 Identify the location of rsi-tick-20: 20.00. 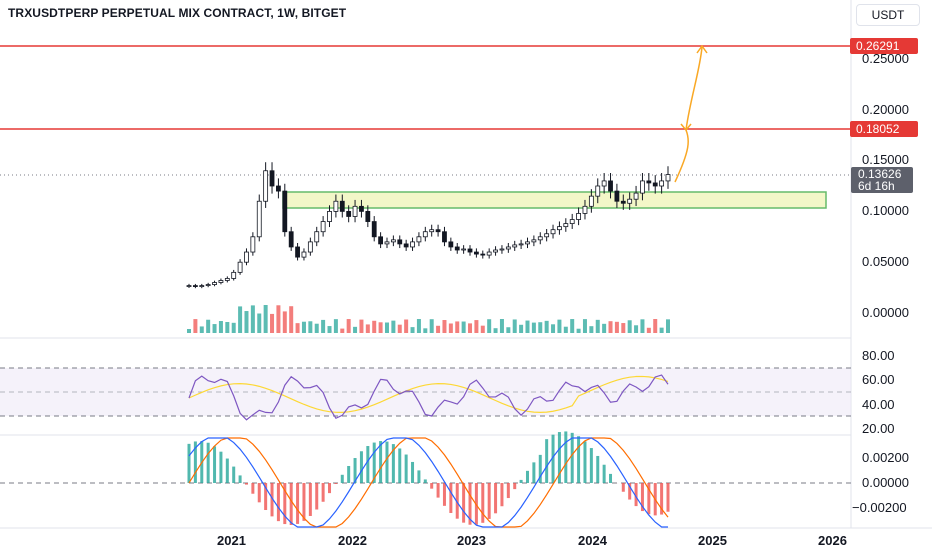
(878, 428).